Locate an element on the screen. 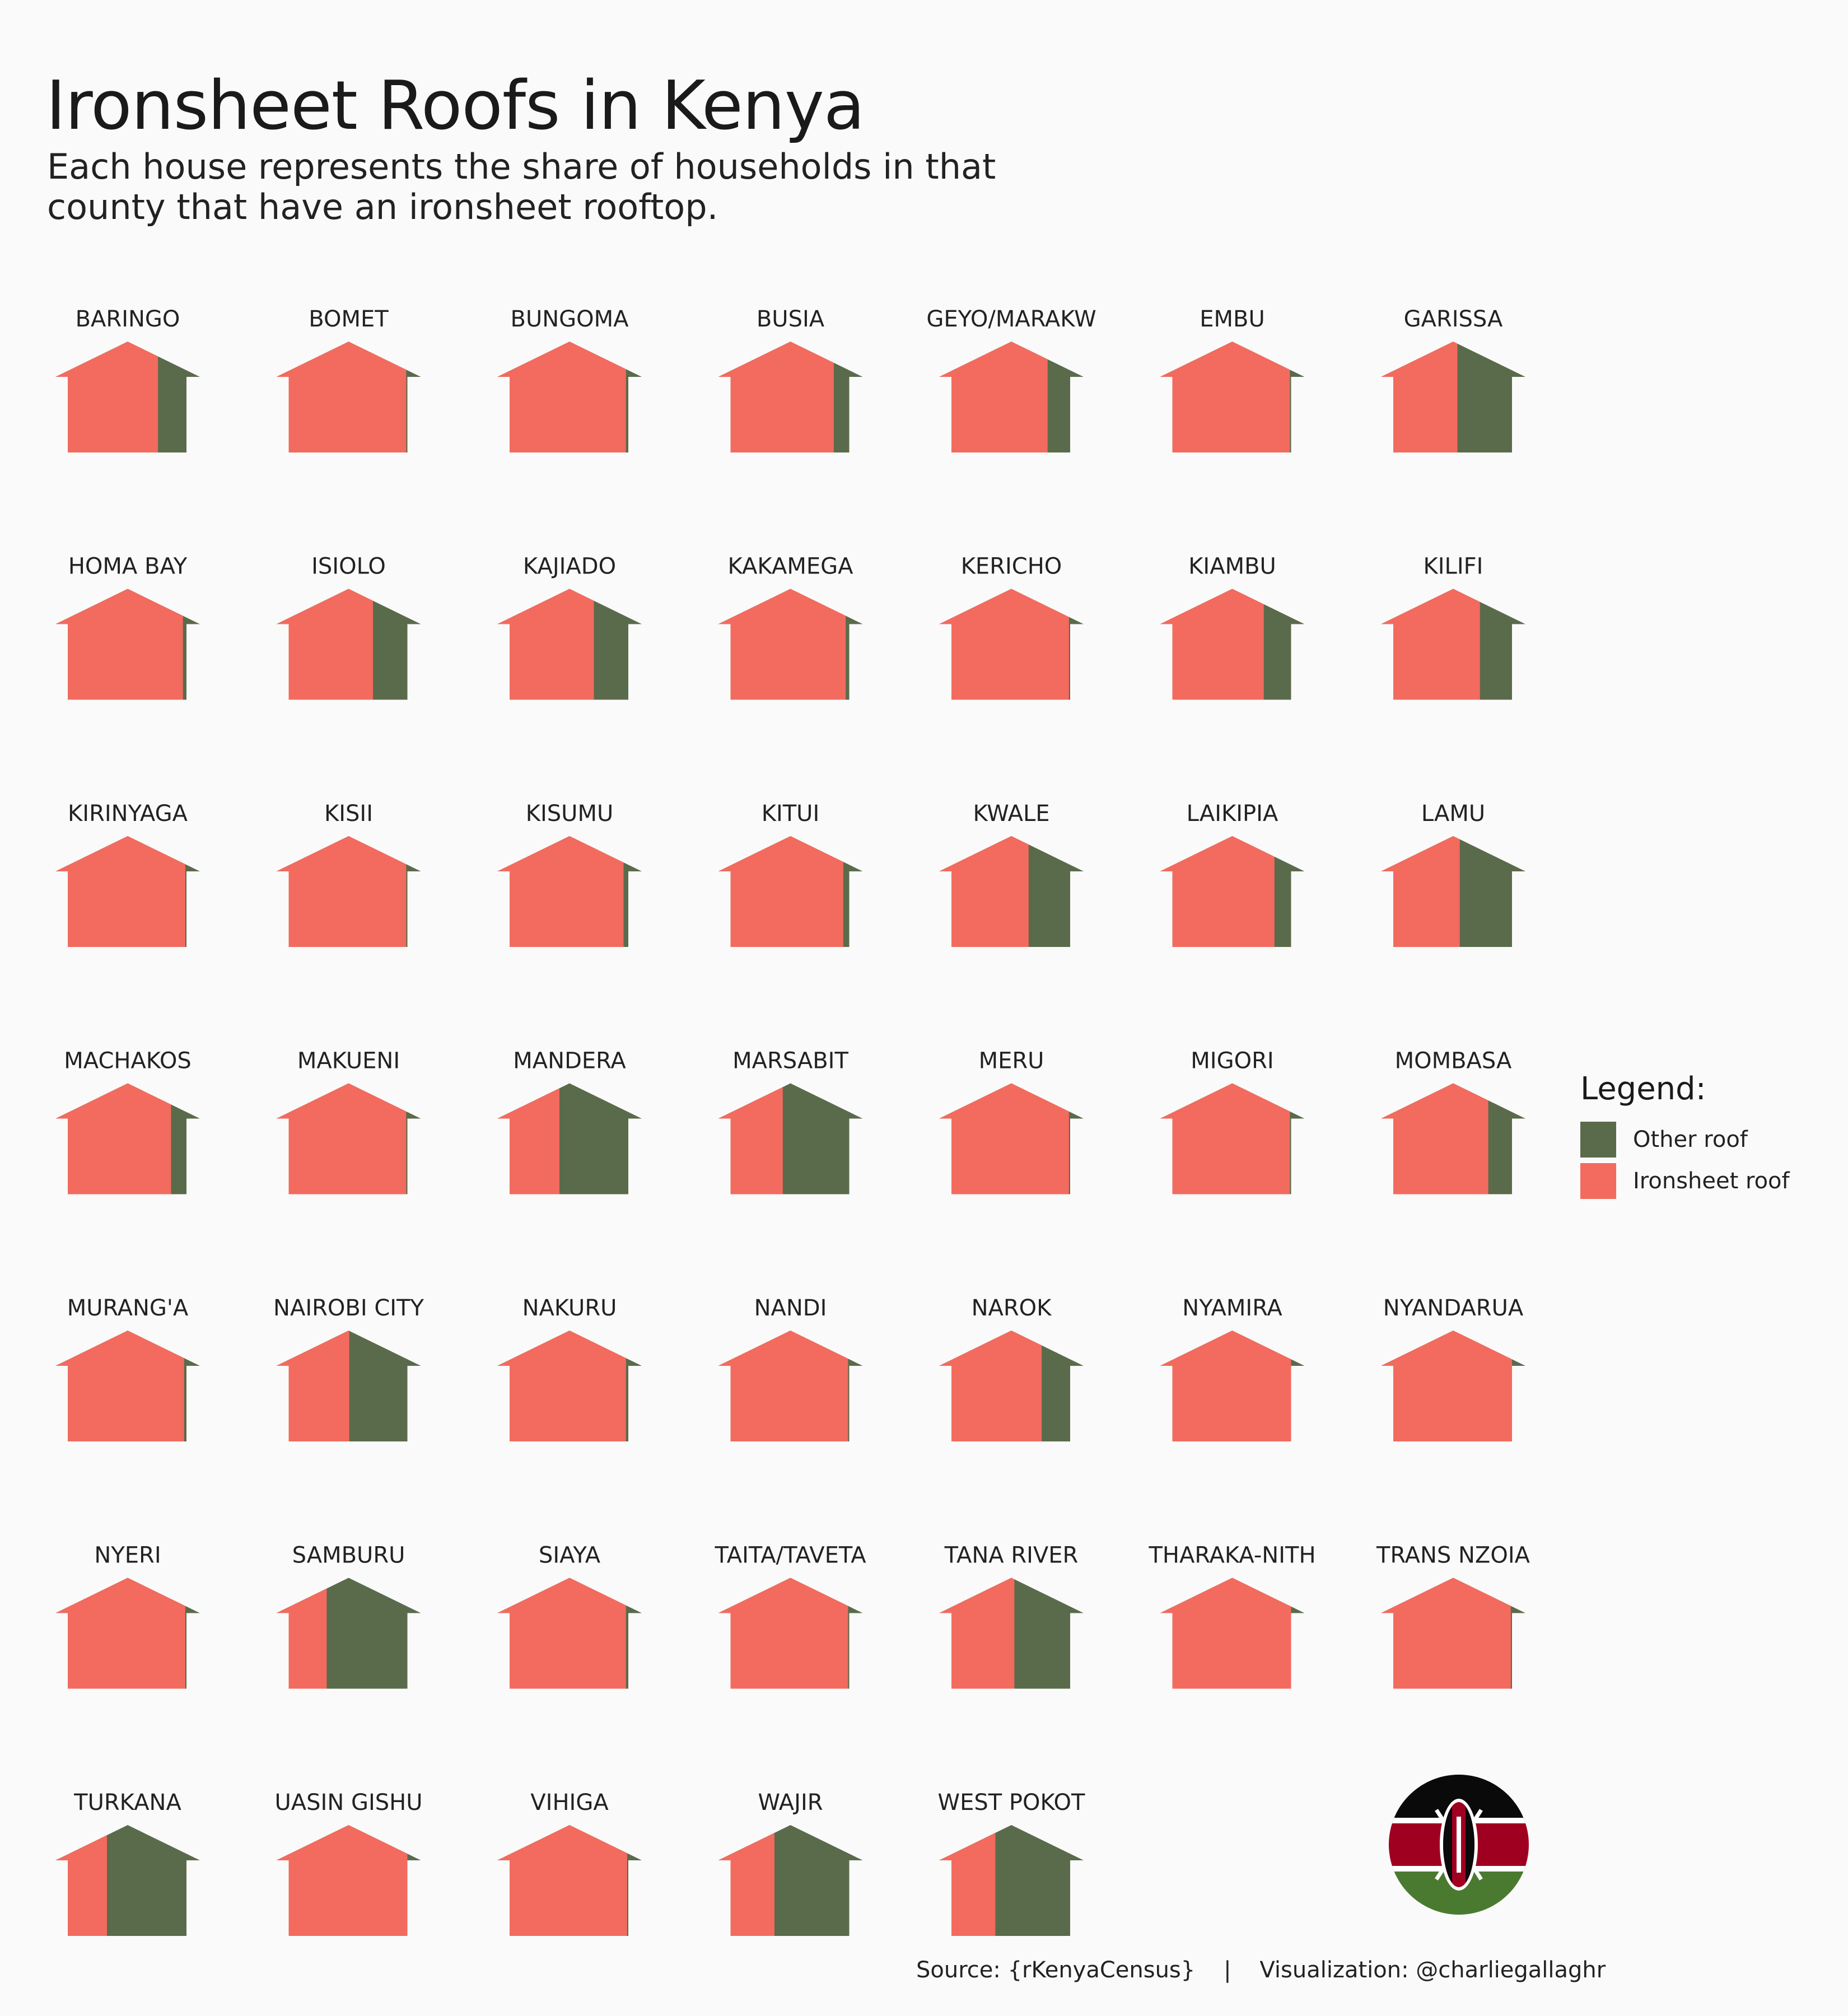  county-label-kericho: KERICHO is located at coordinates (1012, 567).